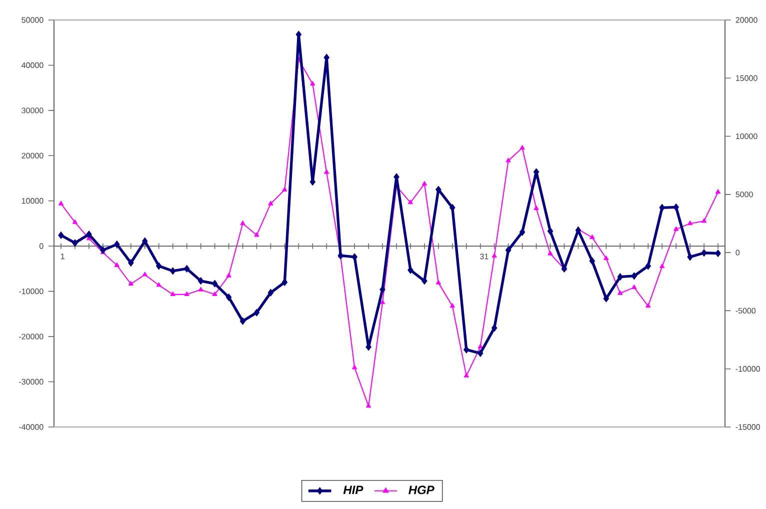 Image resolution: width=766 pixels, height=509 pixels. Describe the element at coordinates (421, 490) in the screenshot. I see `legend-label: HGP` at that location.